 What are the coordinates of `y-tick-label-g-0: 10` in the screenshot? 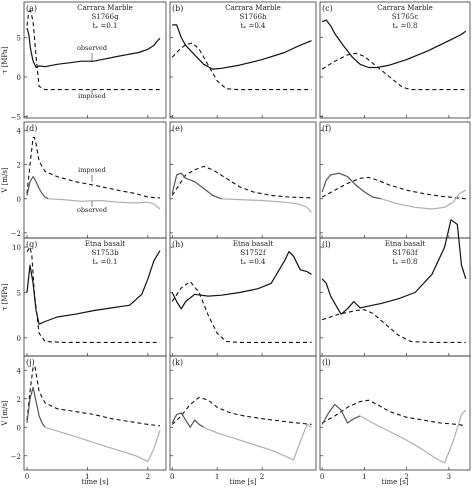 It's located at (16, 248).